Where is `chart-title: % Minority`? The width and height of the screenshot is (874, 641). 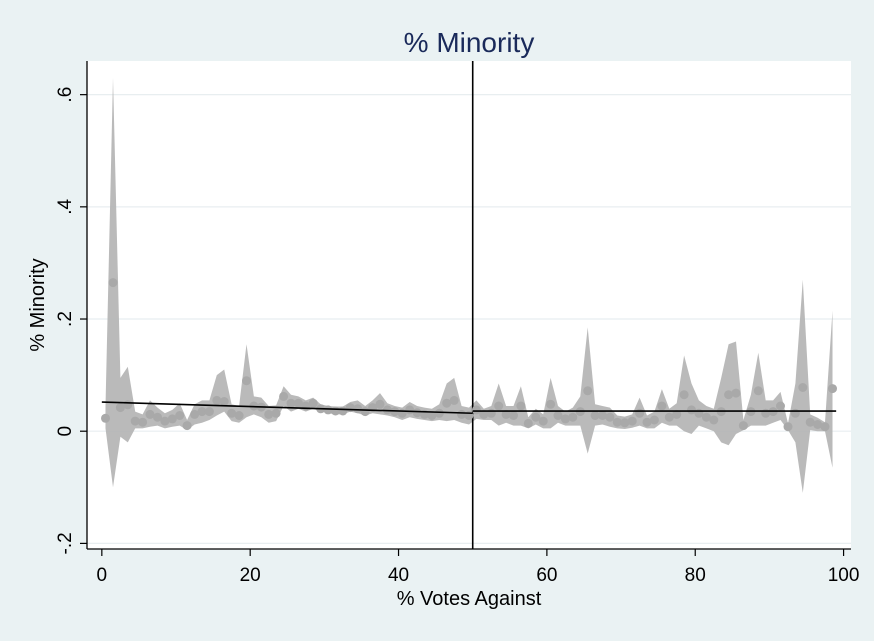 chart-title: % Minority is located at coordinates (469, 42).